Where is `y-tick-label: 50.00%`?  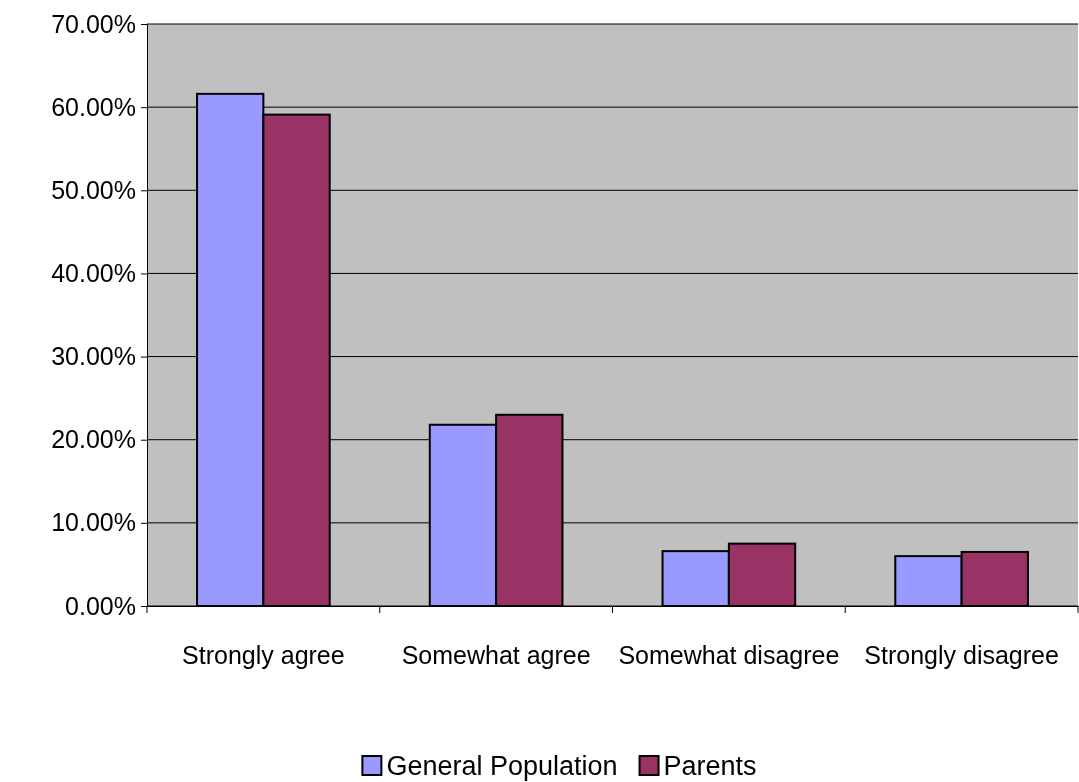 y-tick-label: 50.00% is located at coordinates (93, 189).